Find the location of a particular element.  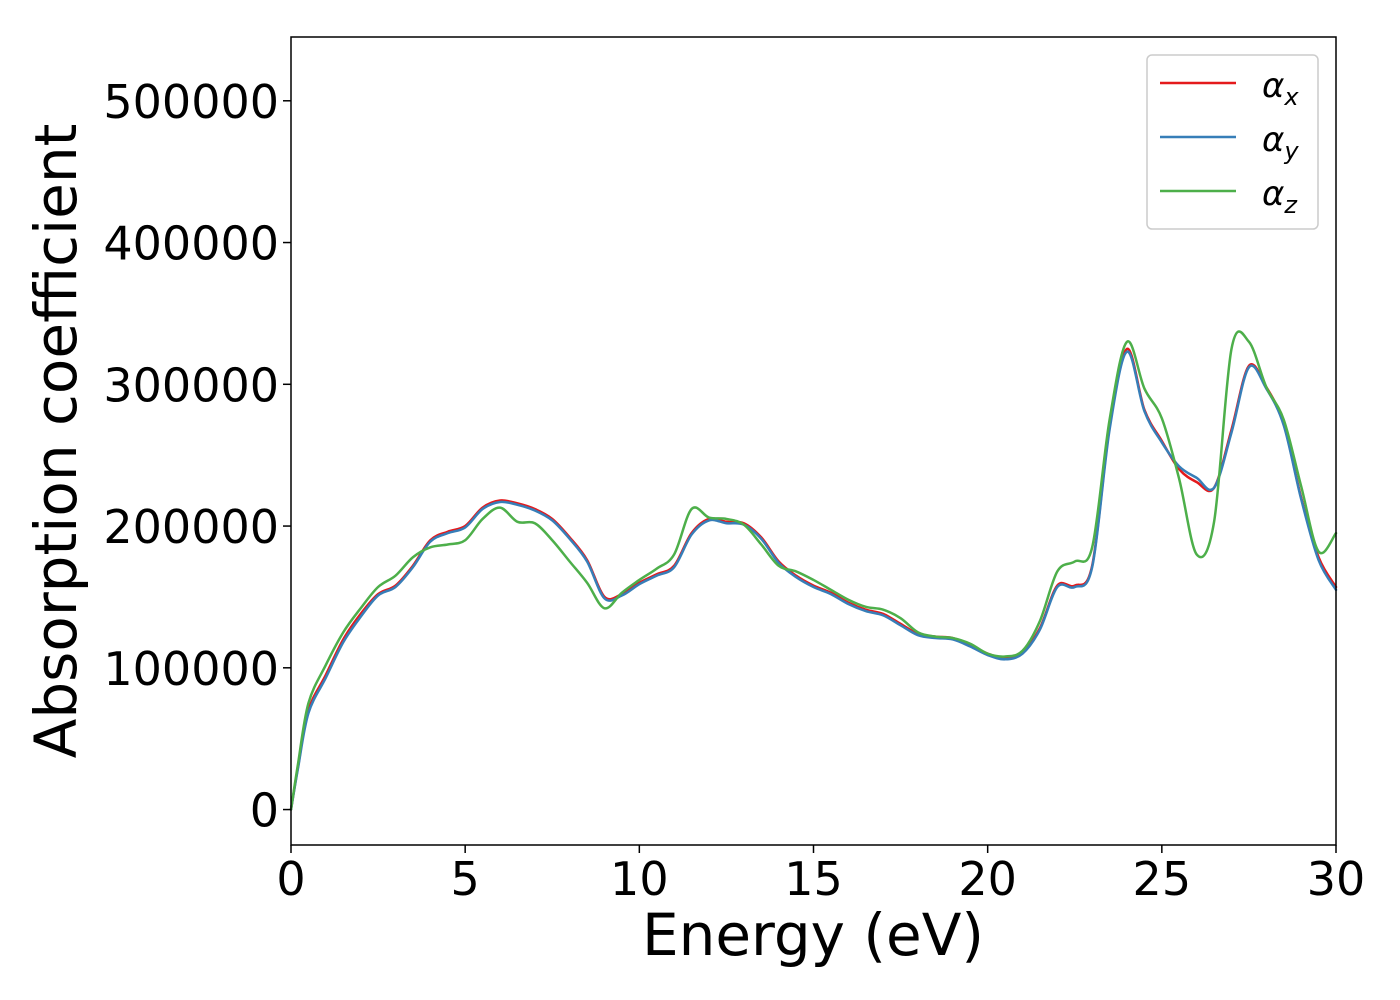

legend-subscript: z is located at coordinates (1290, 205).